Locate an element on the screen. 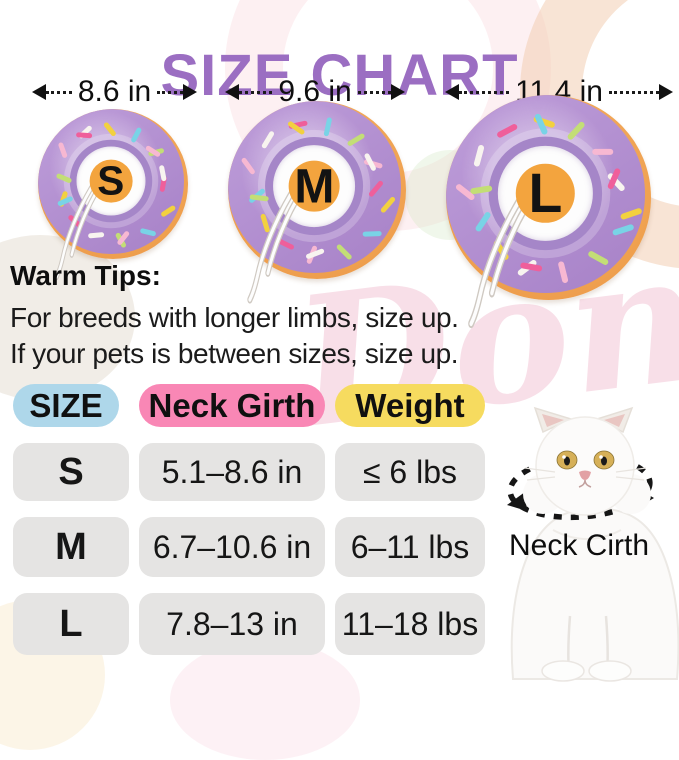  cat-head is located at coordinates (587, 461).